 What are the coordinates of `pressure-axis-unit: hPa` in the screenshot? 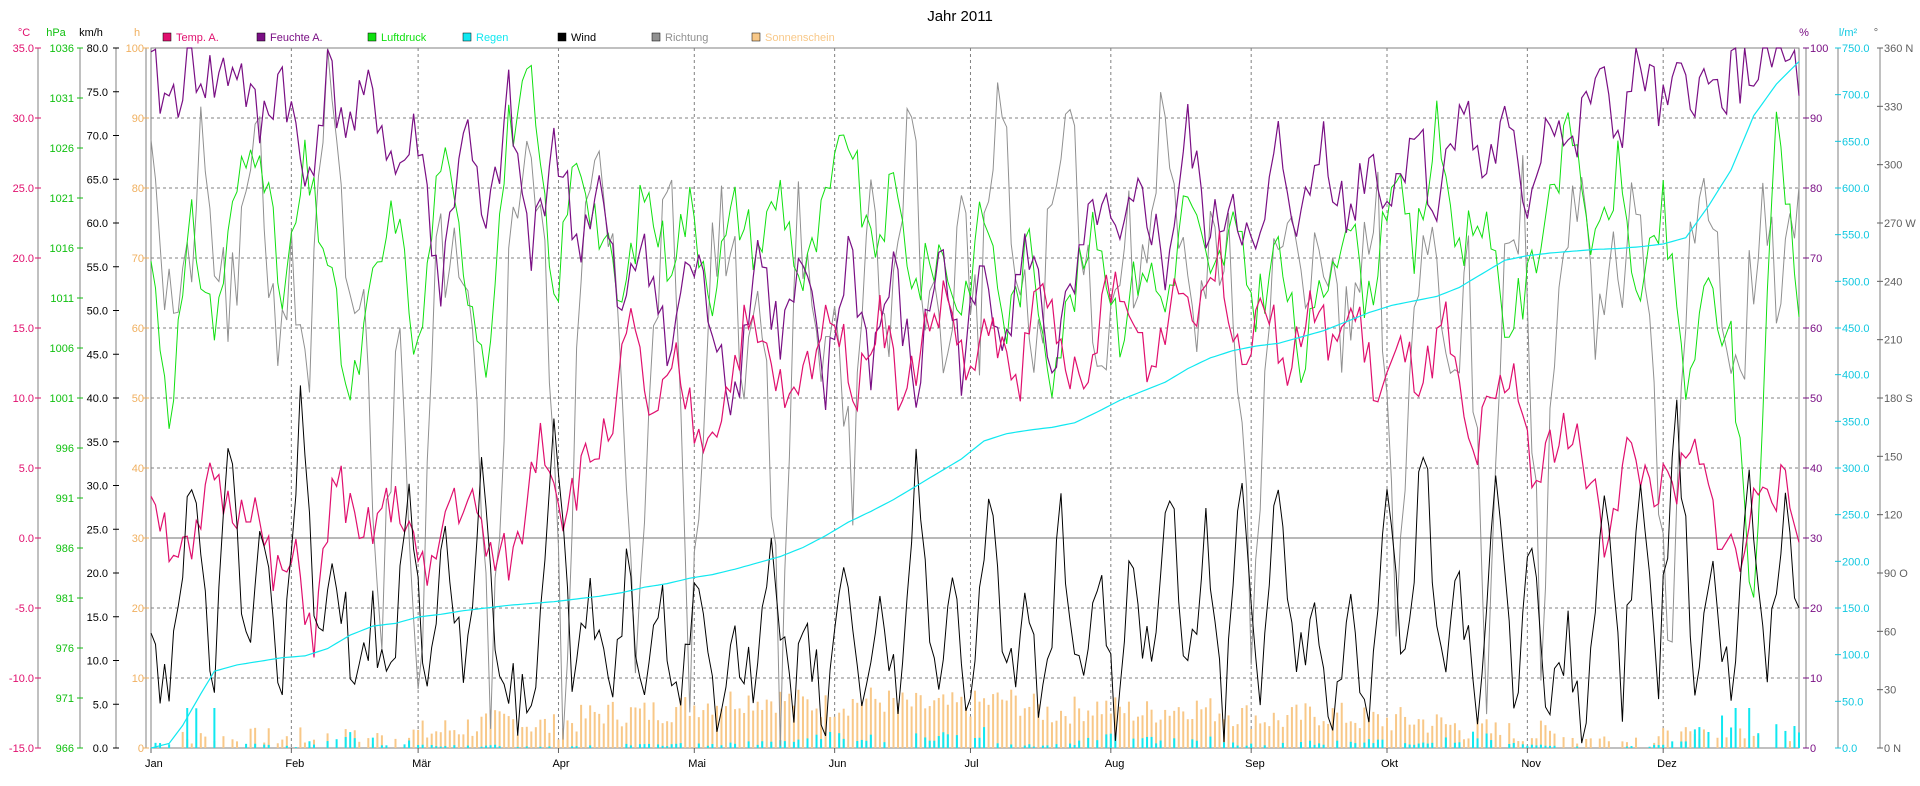 It's located at (56, 33).